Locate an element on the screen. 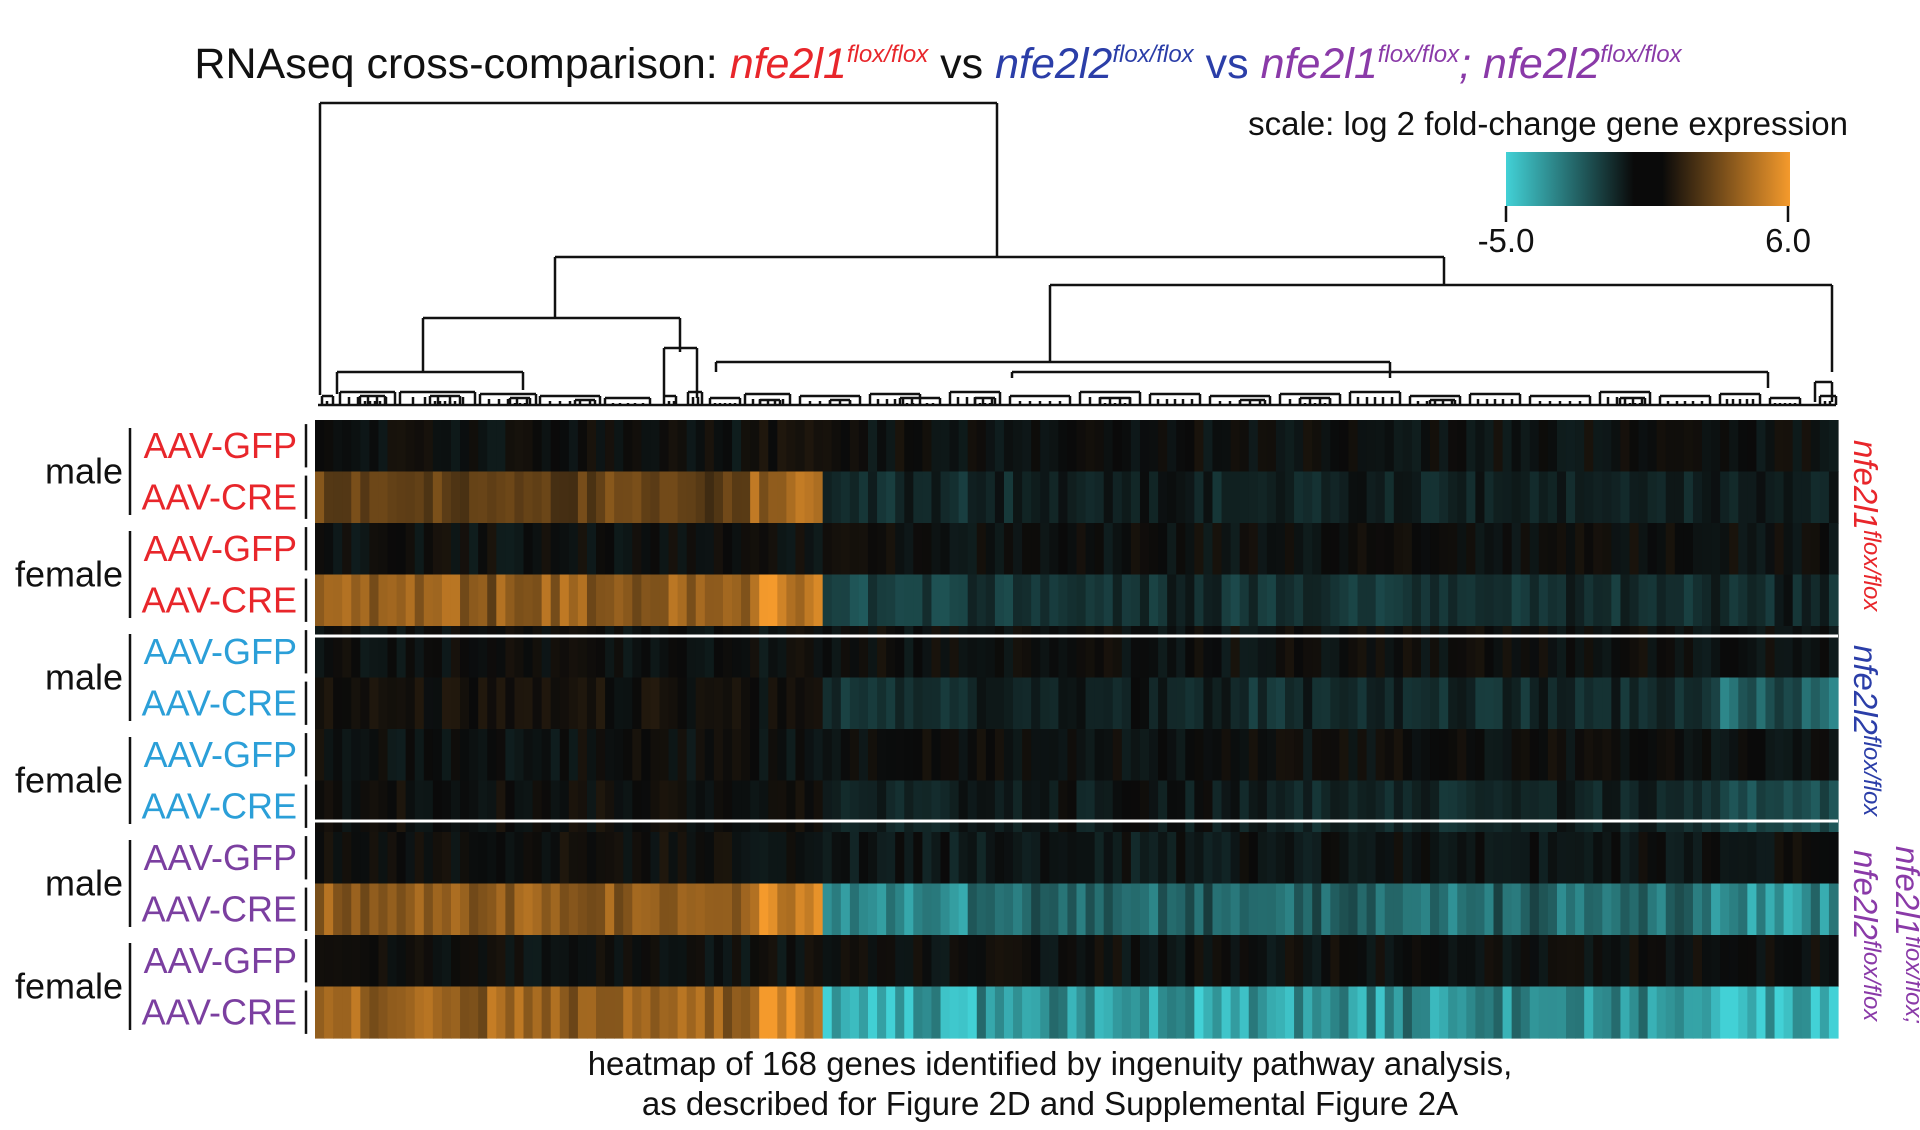 This screenshot has width=1920, height=1130. title-prefix: RNAseq cross-comparison: is located at coordinates (461, 64).